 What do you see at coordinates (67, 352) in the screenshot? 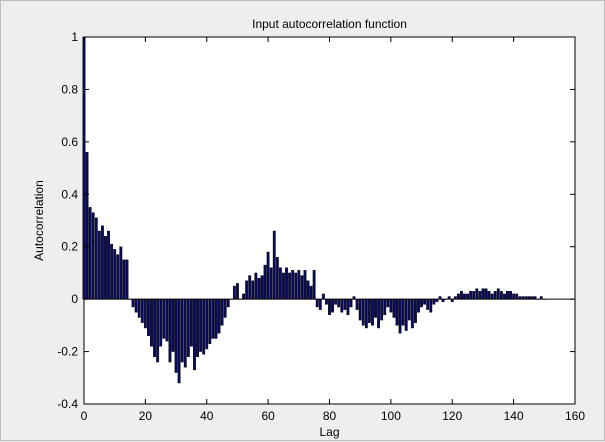
I see `y-tick-label: -0.2` at bounding box center [67, 352].